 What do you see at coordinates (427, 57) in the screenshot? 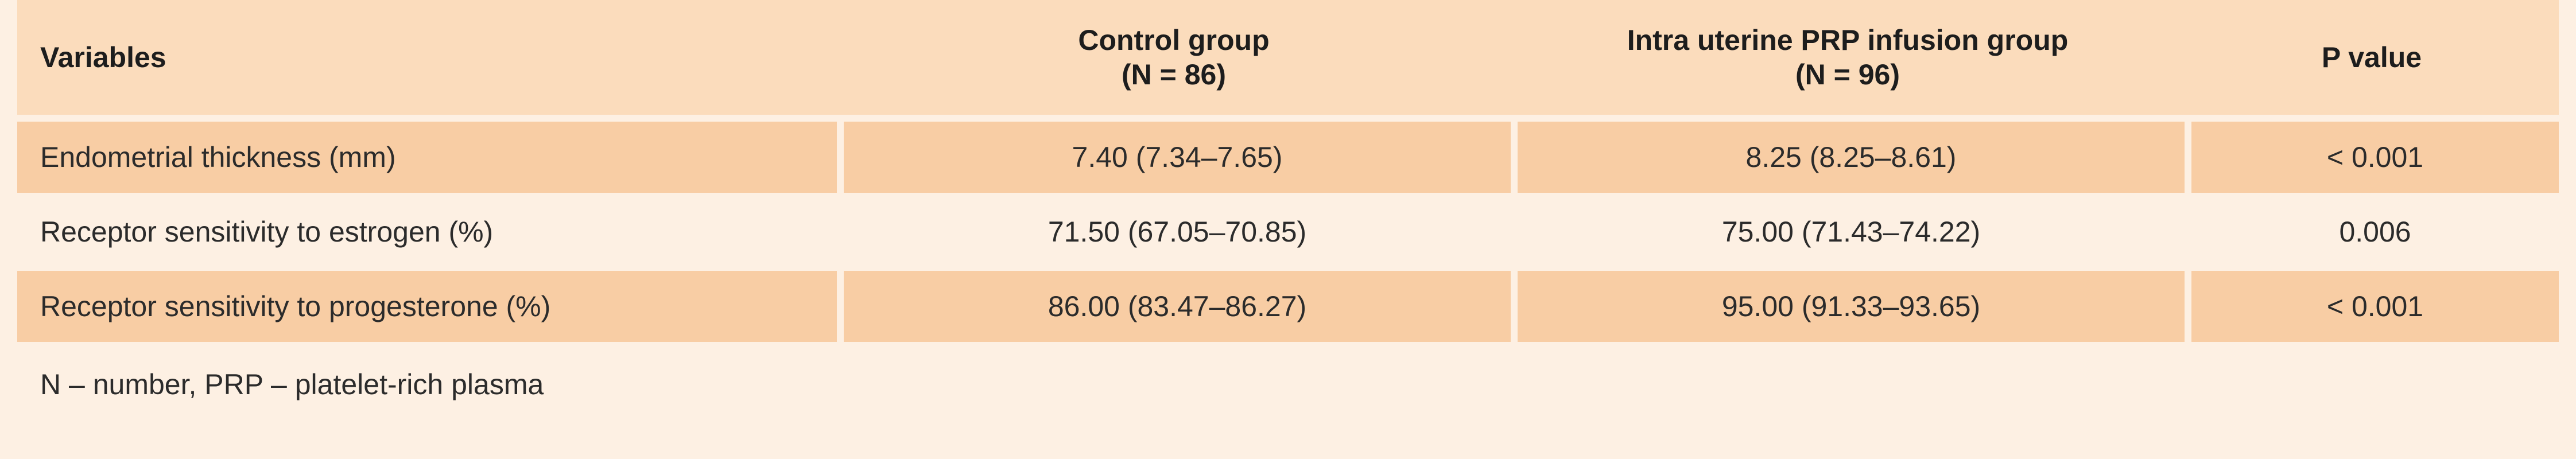
I see `header-variables: Variables` at bounding box center [427, 57].